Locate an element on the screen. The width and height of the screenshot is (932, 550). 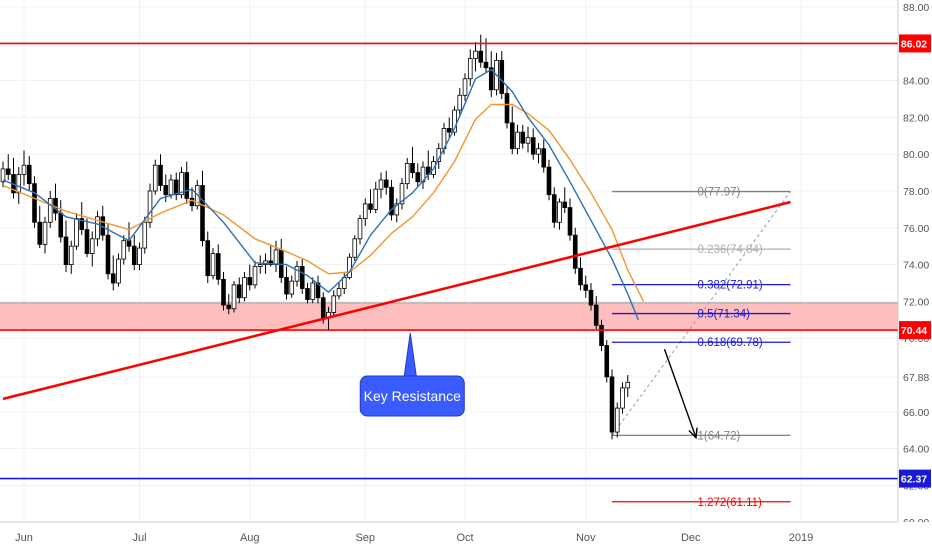
fib-level-label: 1(64.72) is located at coordinates (719, 436).